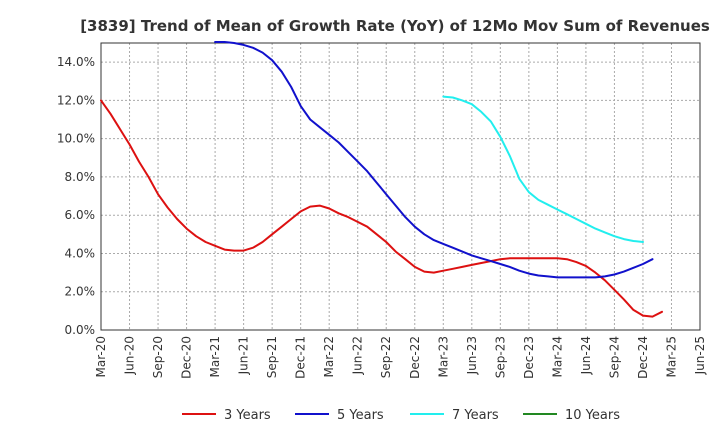 The image size is (720, 440). Describe the element at coordinates (158, 357) in the screenshot. I see `x-tick-label: Sep-20` at that location.